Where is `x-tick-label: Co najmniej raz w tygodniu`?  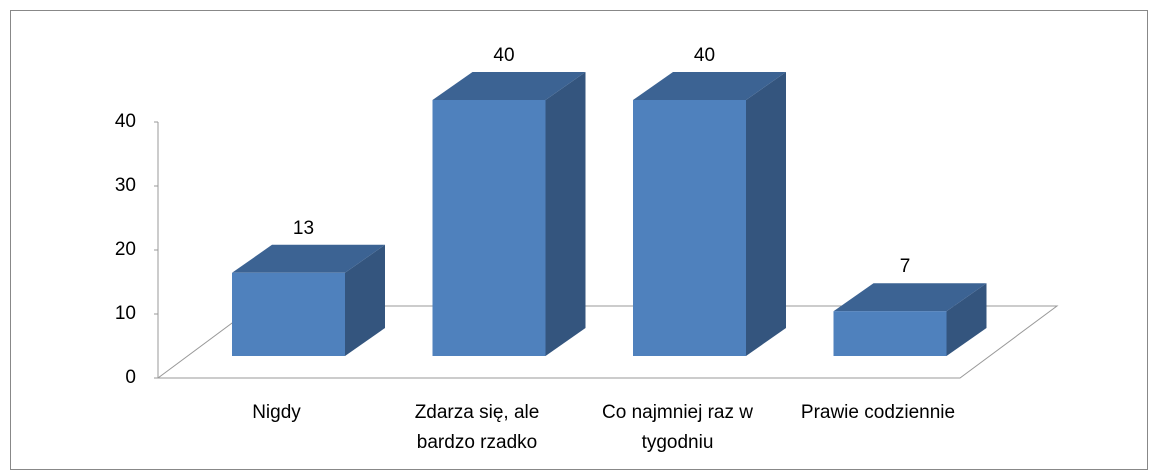
x-tick-label: Co najmniej raz w tygodniu is located at coordinates (677, 427).